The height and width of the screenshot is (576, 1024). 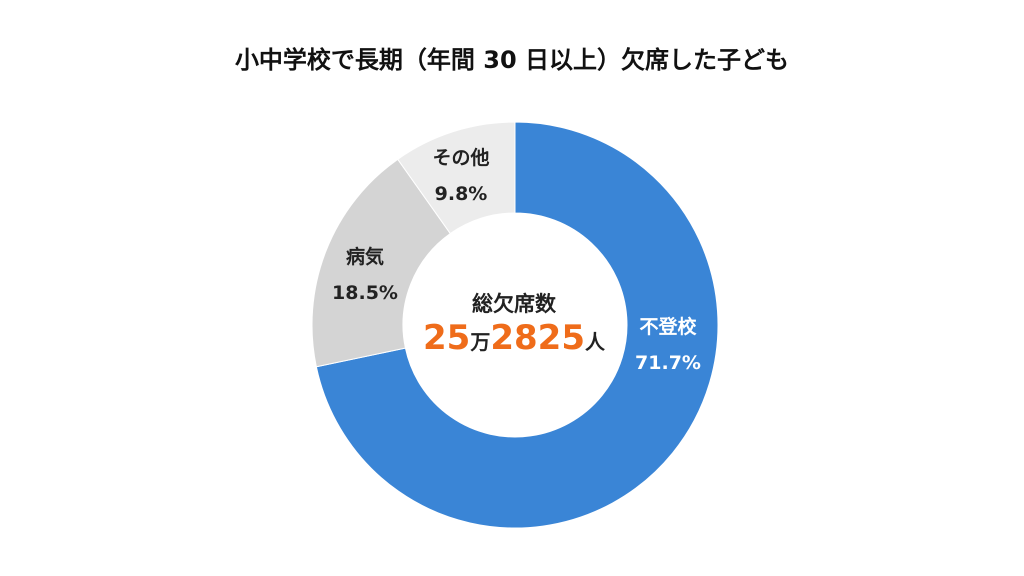 I want to click on total-number-remainder: 2825, so click(x=537, y=338).